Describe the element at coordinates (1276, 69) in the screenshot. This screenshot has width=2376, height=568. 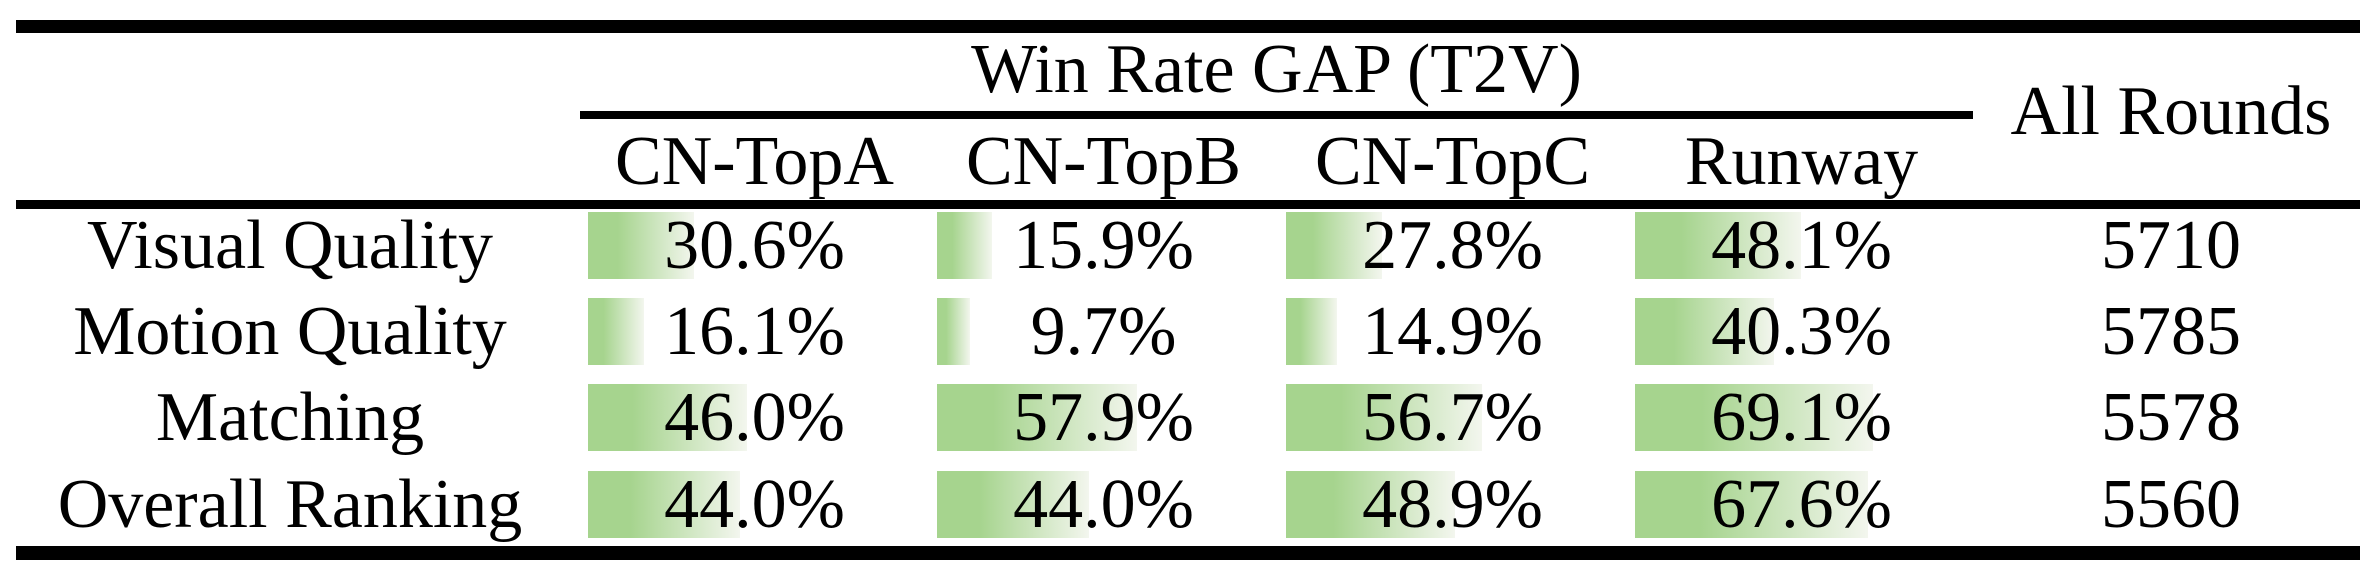
I see `group-header: Win Rate GAP (T2V)` at that location.